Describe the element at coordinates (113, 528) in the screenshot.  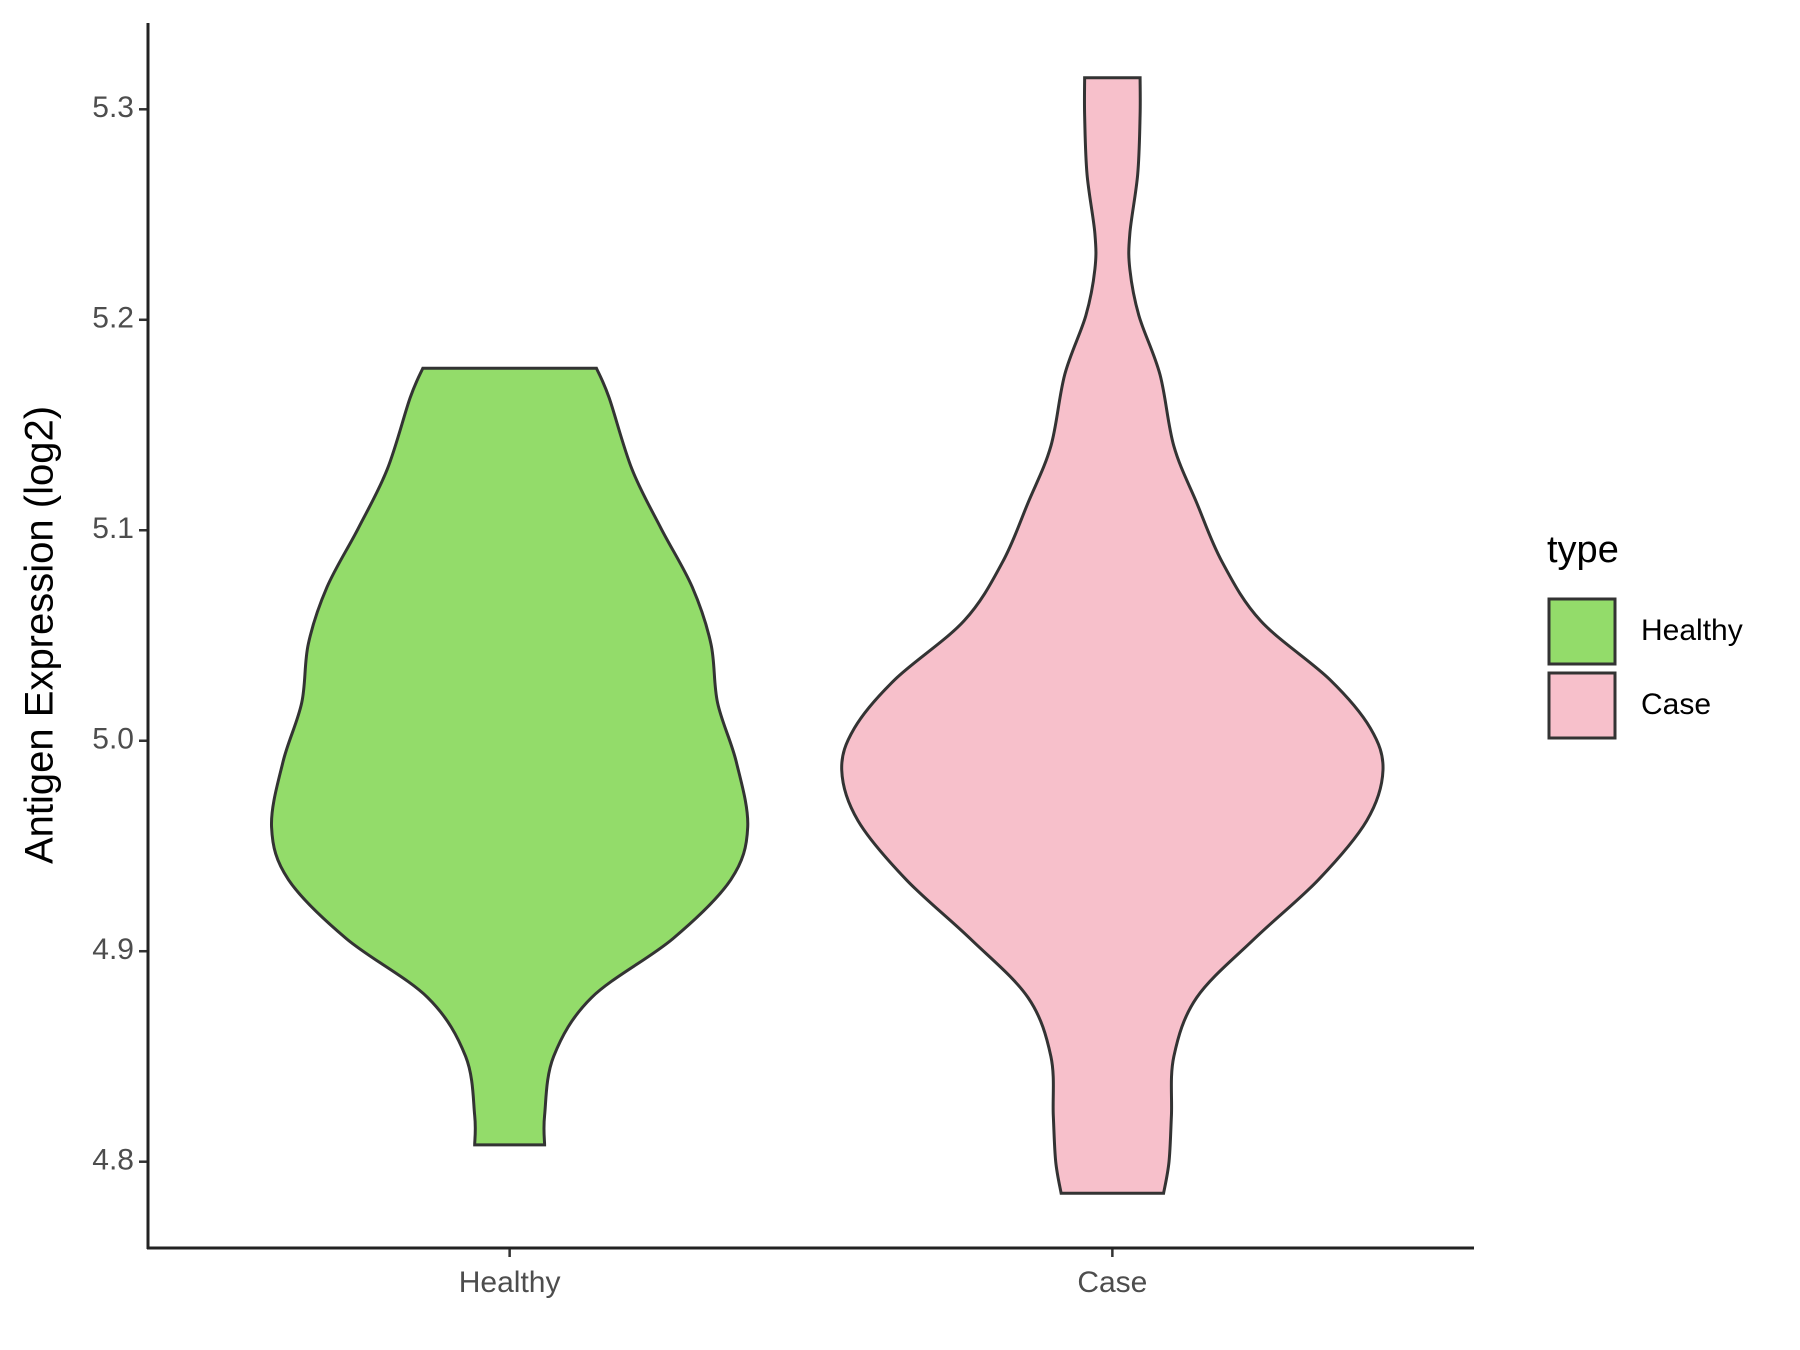
I see `y-tick-label: 5.1` at that location.